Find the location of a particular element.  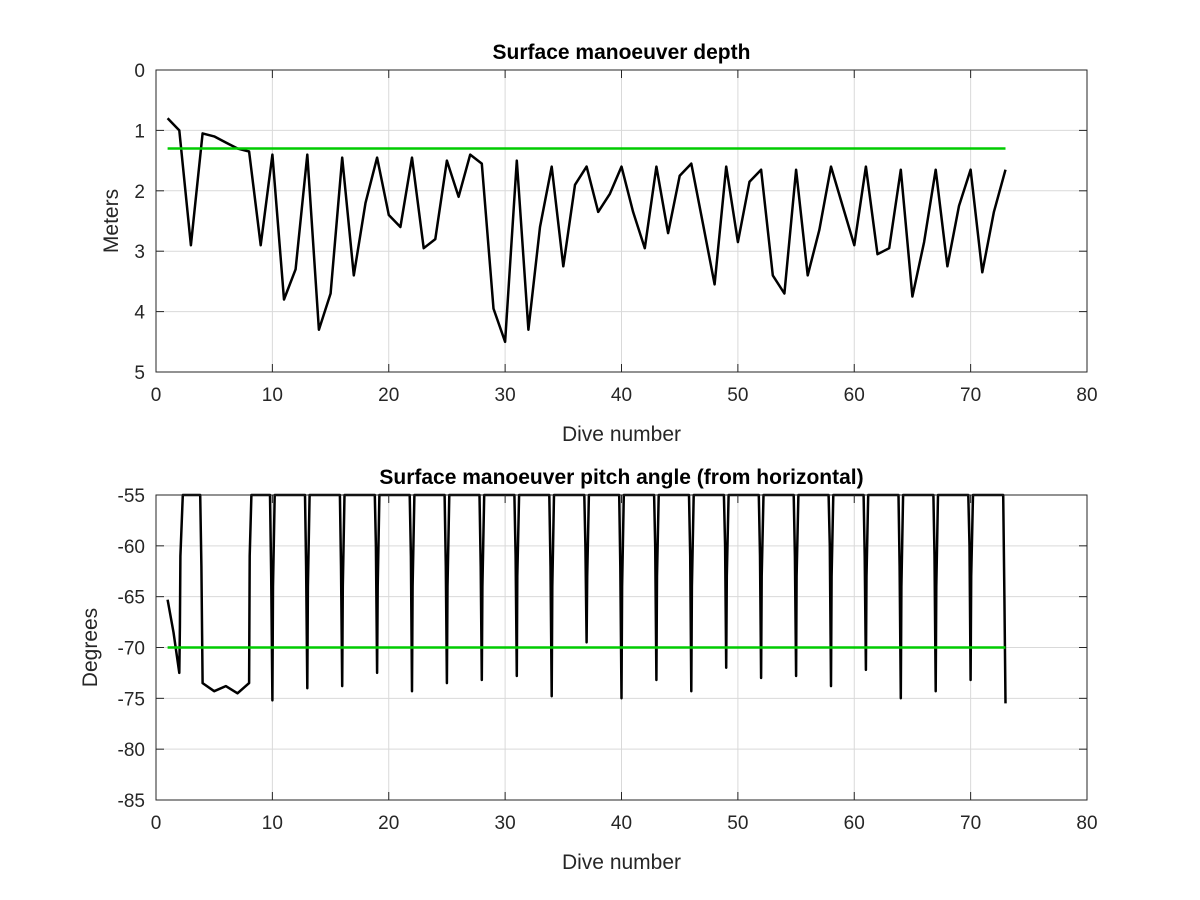

chart-2-x-tick-label: 50 is located at coordinates (737, 823).